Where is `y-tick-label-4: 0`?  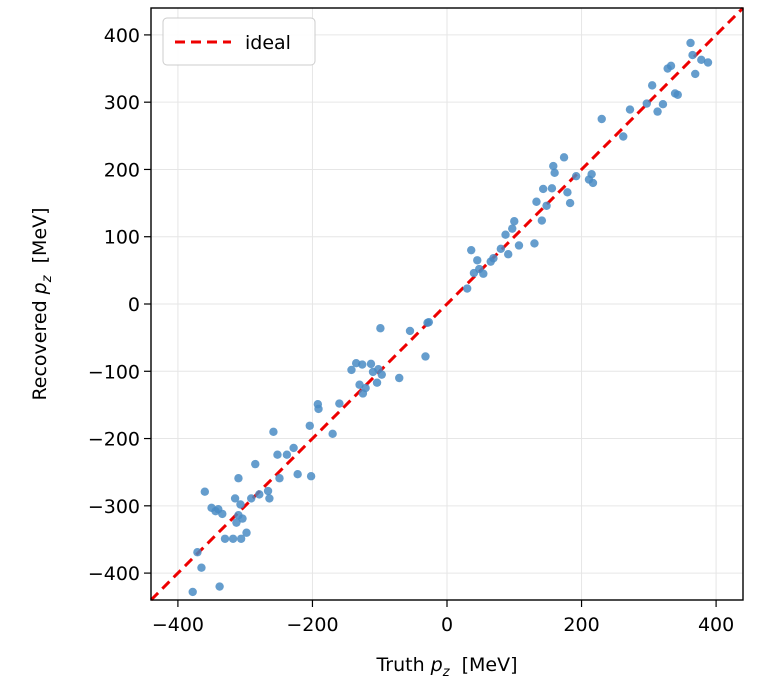
y-tick-label-4: 0 is located at coordinates (134, 305).